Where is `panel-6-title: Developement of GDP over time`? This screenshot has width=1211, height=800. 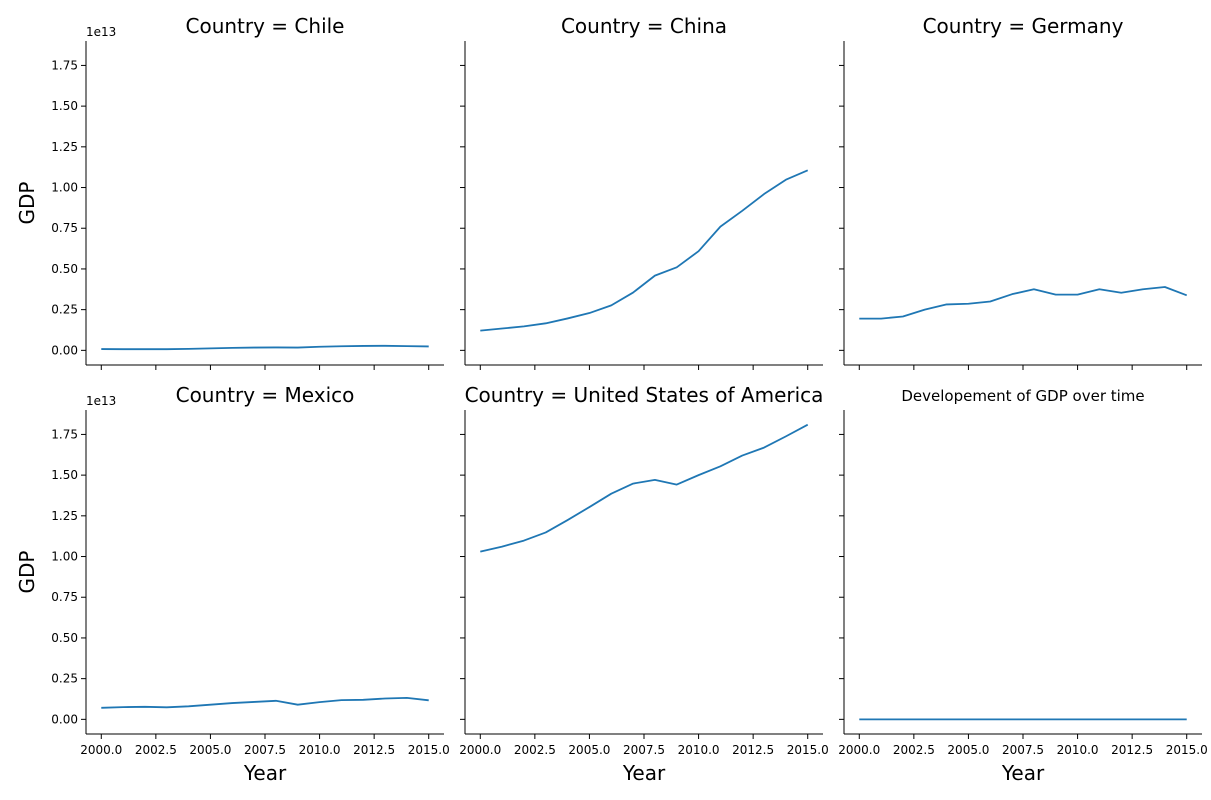 panel-6-title: Developement of GDP over time is located at coordinates (1022, 396).